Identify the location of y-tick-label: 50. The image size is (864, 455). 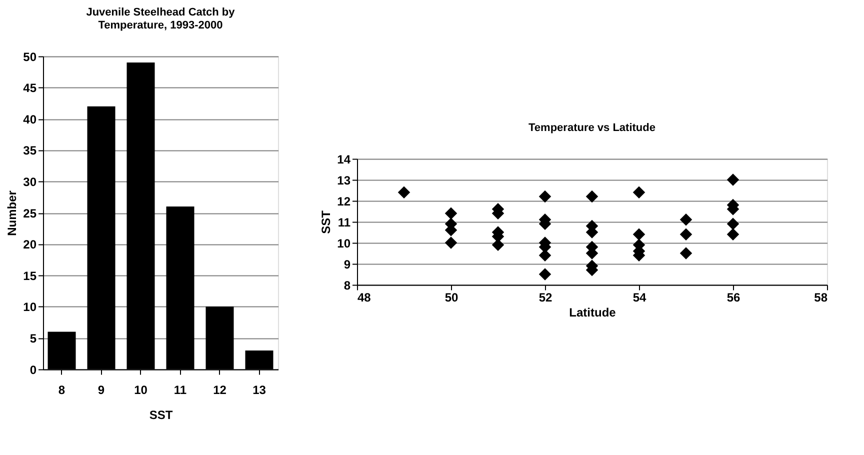
(30, 57).